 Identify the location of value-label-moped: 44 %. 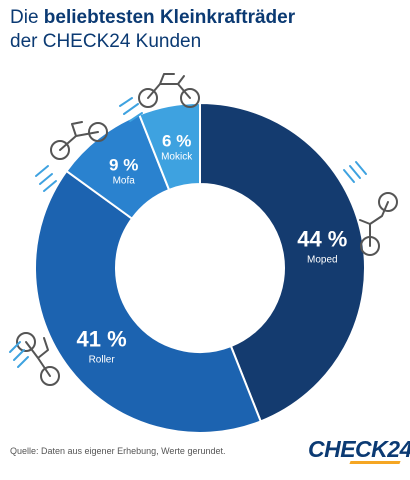
(322, 239).